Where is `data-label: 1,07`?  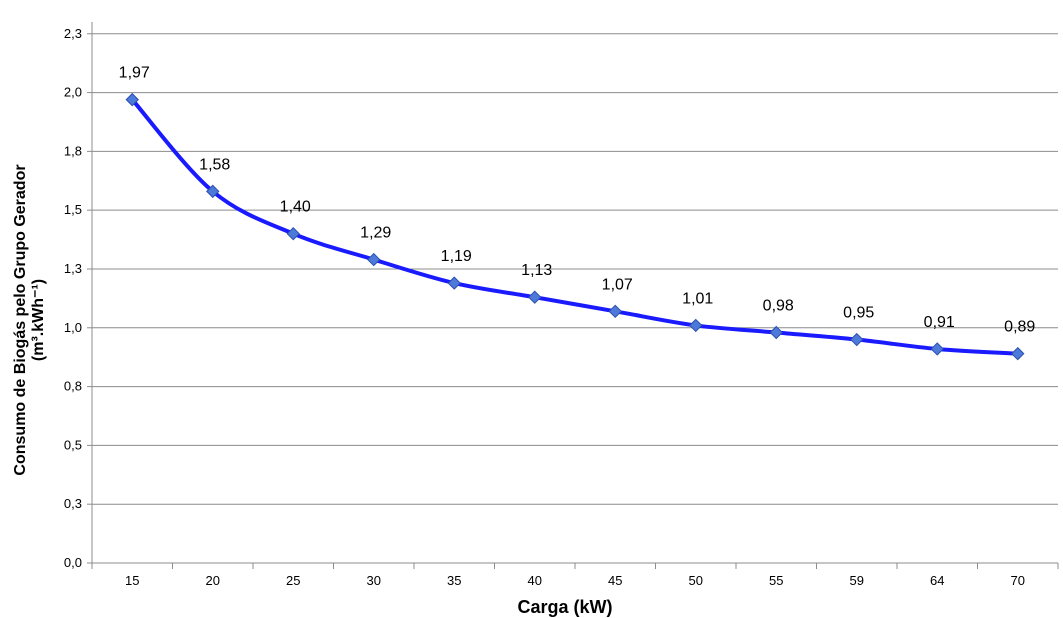 data-label: 1,07 is located at coordinates (617, 284).